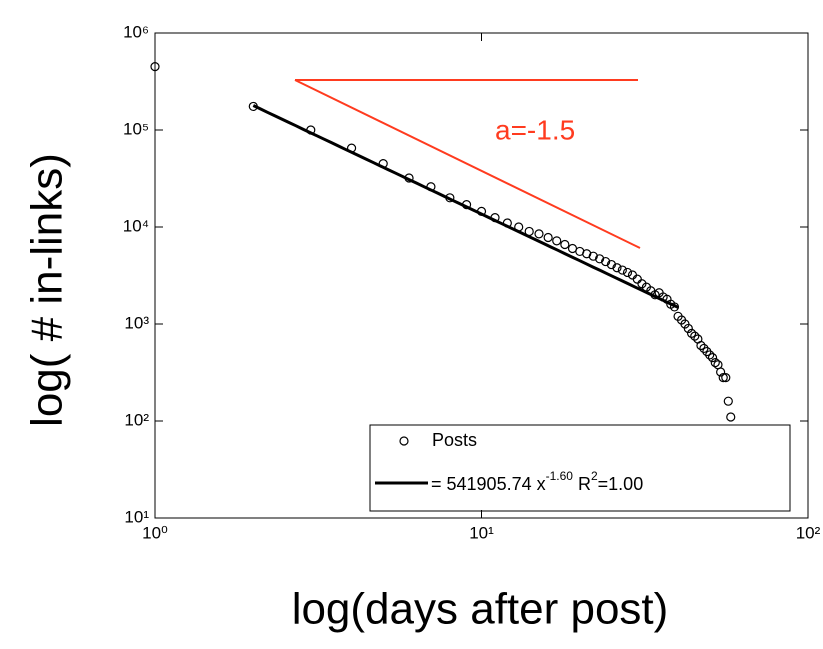 This screenshot has width=823, height=649. What do you see at coordinates (582, 484) in the screenshot?
I see `legend-label-part: R` at bounding box center [582, 484].